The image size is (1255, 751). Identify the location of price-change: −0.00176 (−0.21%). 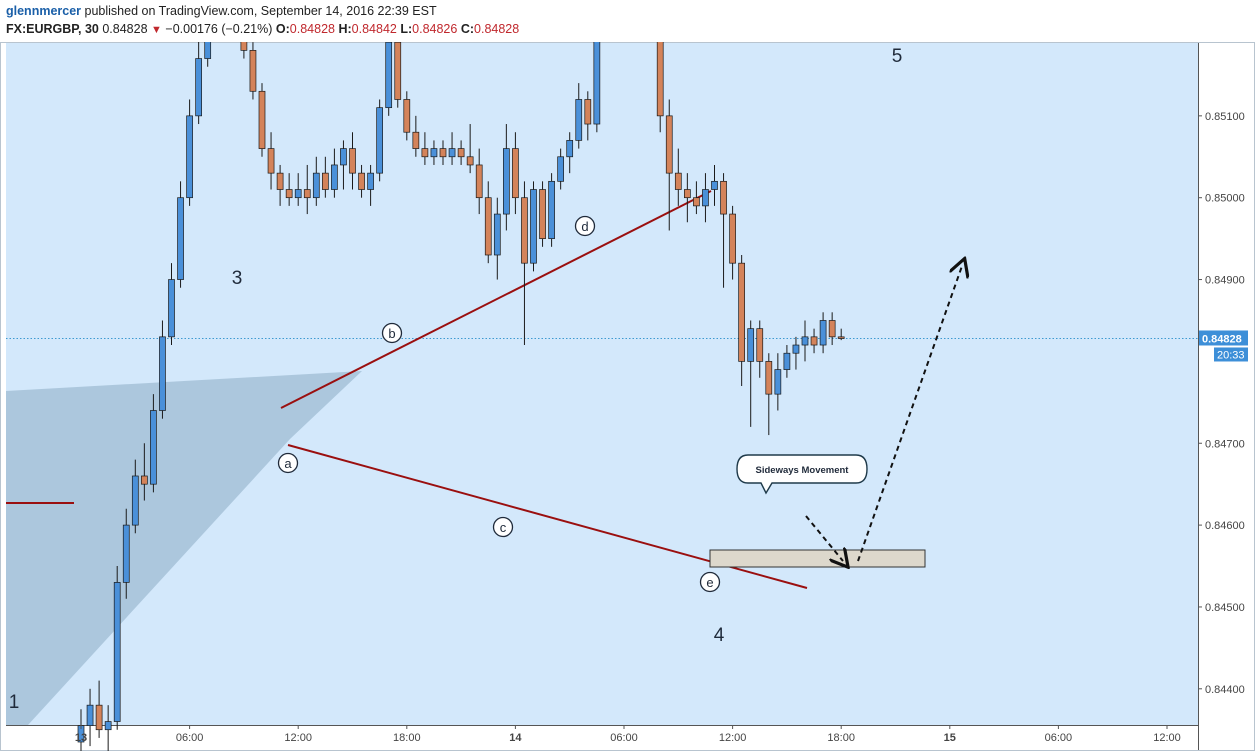
(219, 29).